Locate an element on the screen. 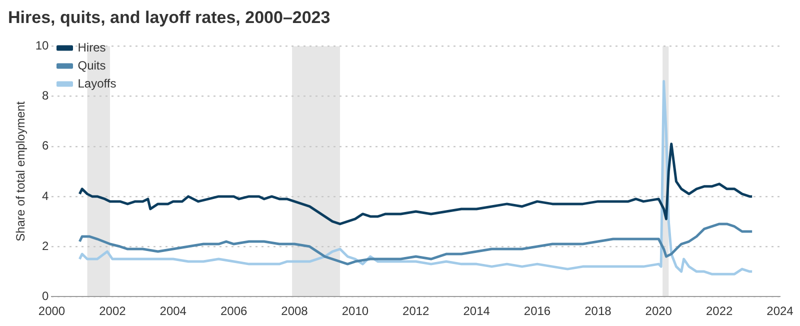 This screenshot has width=800, height=326. x-tick-label: 2016 is located at coordinates (537, 311).